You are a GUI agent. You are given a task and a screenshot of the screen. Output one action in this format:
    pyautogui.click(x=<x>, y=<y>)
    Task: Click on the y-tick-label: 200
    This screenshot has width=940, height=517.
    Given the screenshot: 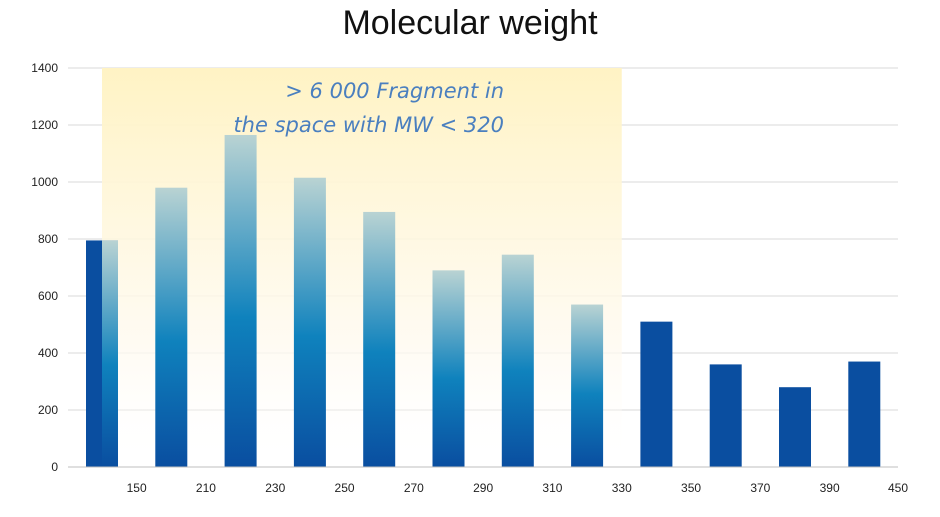 What is the action you would take?
    pyautogui.click(x=48, y=410)
    